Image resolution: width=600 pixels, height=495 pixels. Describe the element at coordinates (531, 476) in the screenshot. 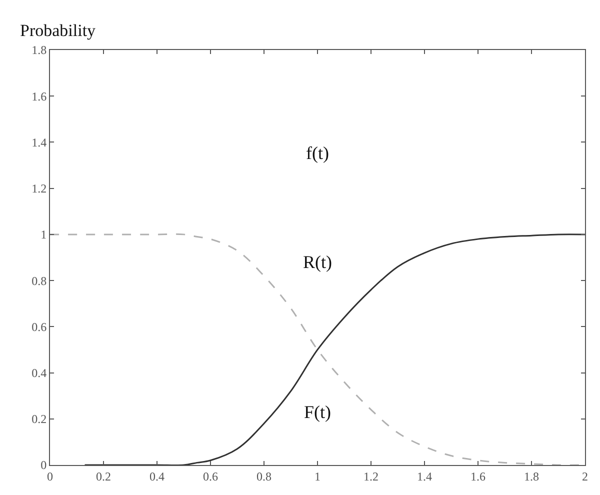

I see `x-tick-label: 1.8` at that location.